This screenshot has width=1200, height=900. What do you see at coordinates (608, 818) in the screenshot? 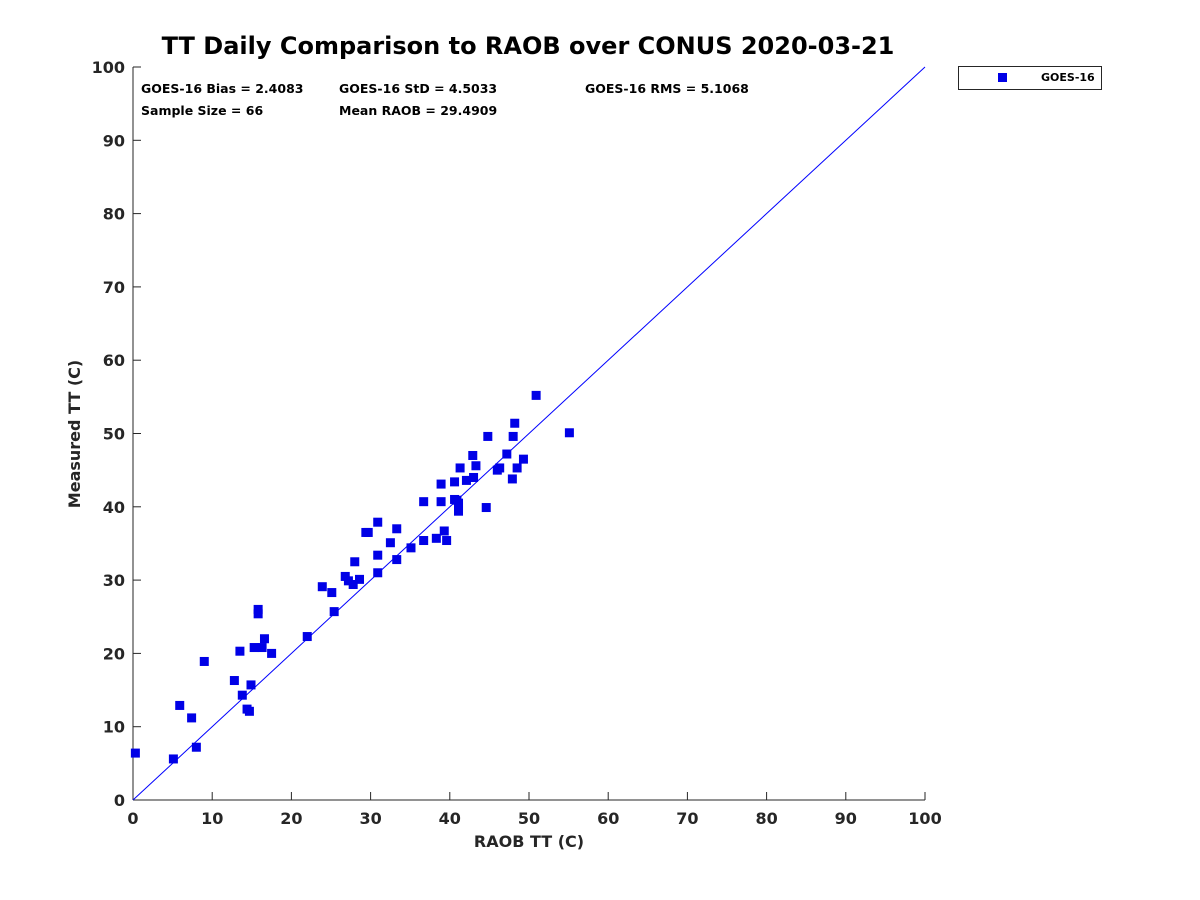
I see `x-tick-label: 60` at bounding box center [608, 818].